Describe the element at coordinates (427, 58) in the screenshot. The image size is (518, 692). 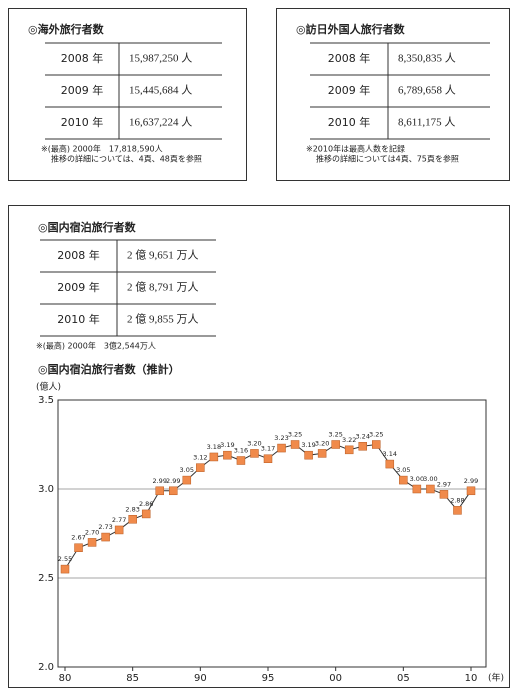
I see `table-cell: 8,350,835 人` at that location.